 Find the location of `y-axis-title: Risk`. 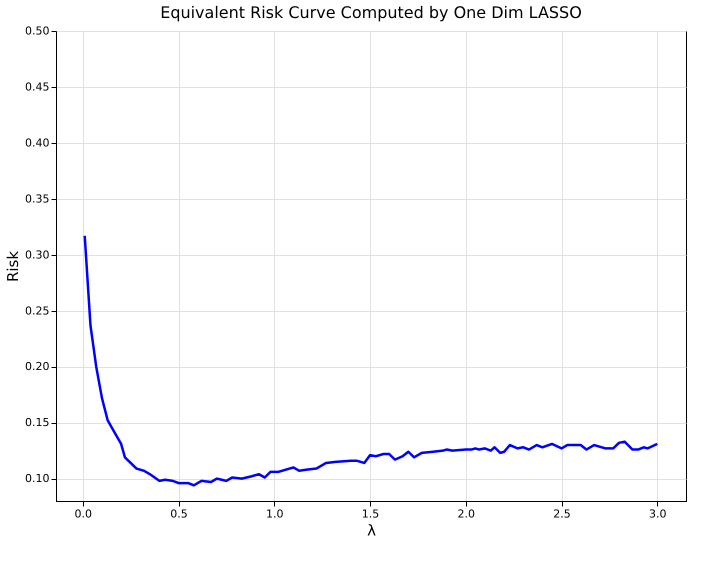

y-axis-title: Risk is located at coordinates (13, 266).